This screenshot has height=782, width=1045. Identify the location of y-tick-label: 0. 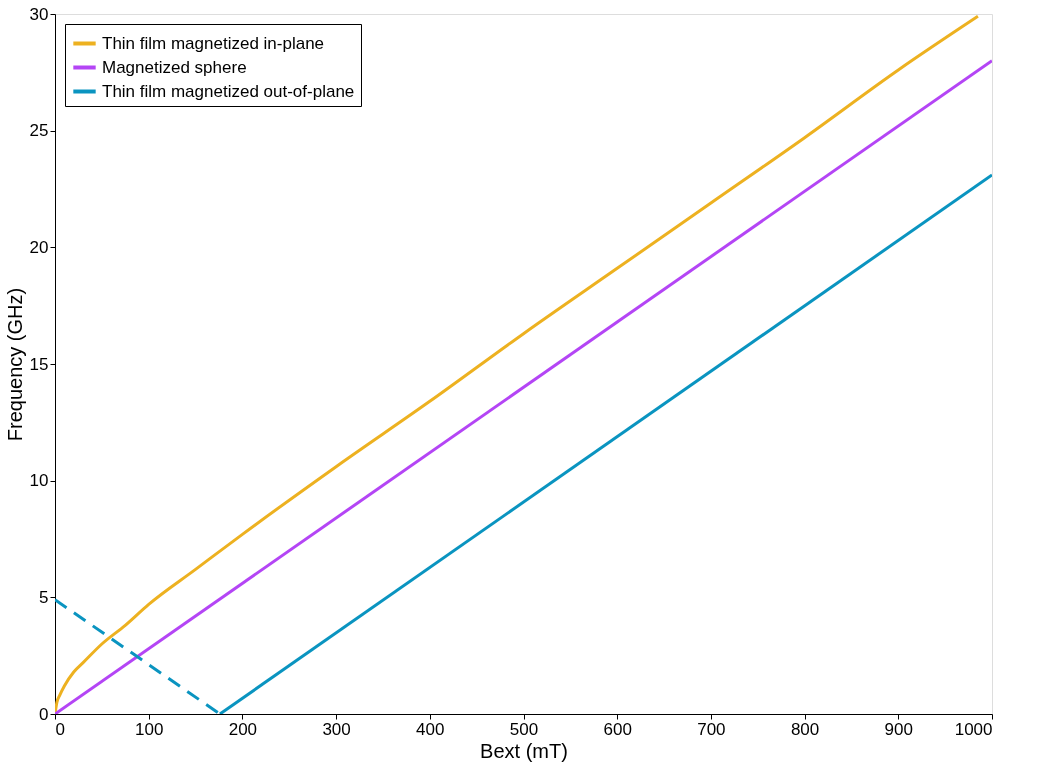
(44, 714).